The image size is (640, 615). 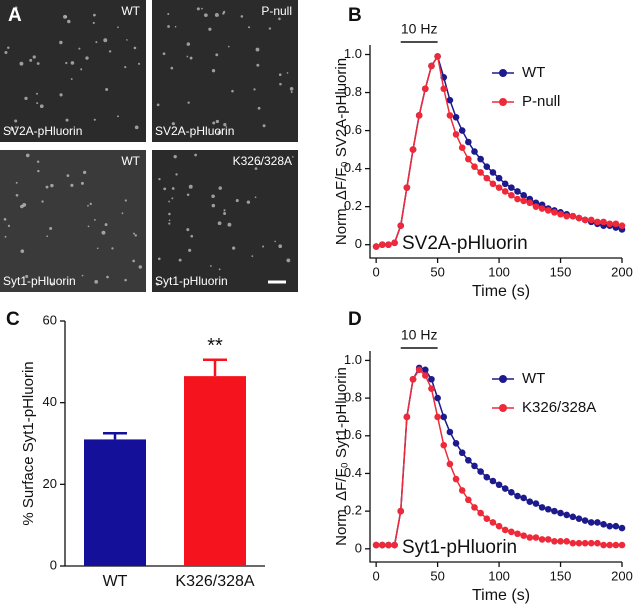 I want to click on x-tick-label: 150, so click(x=561, y=575).